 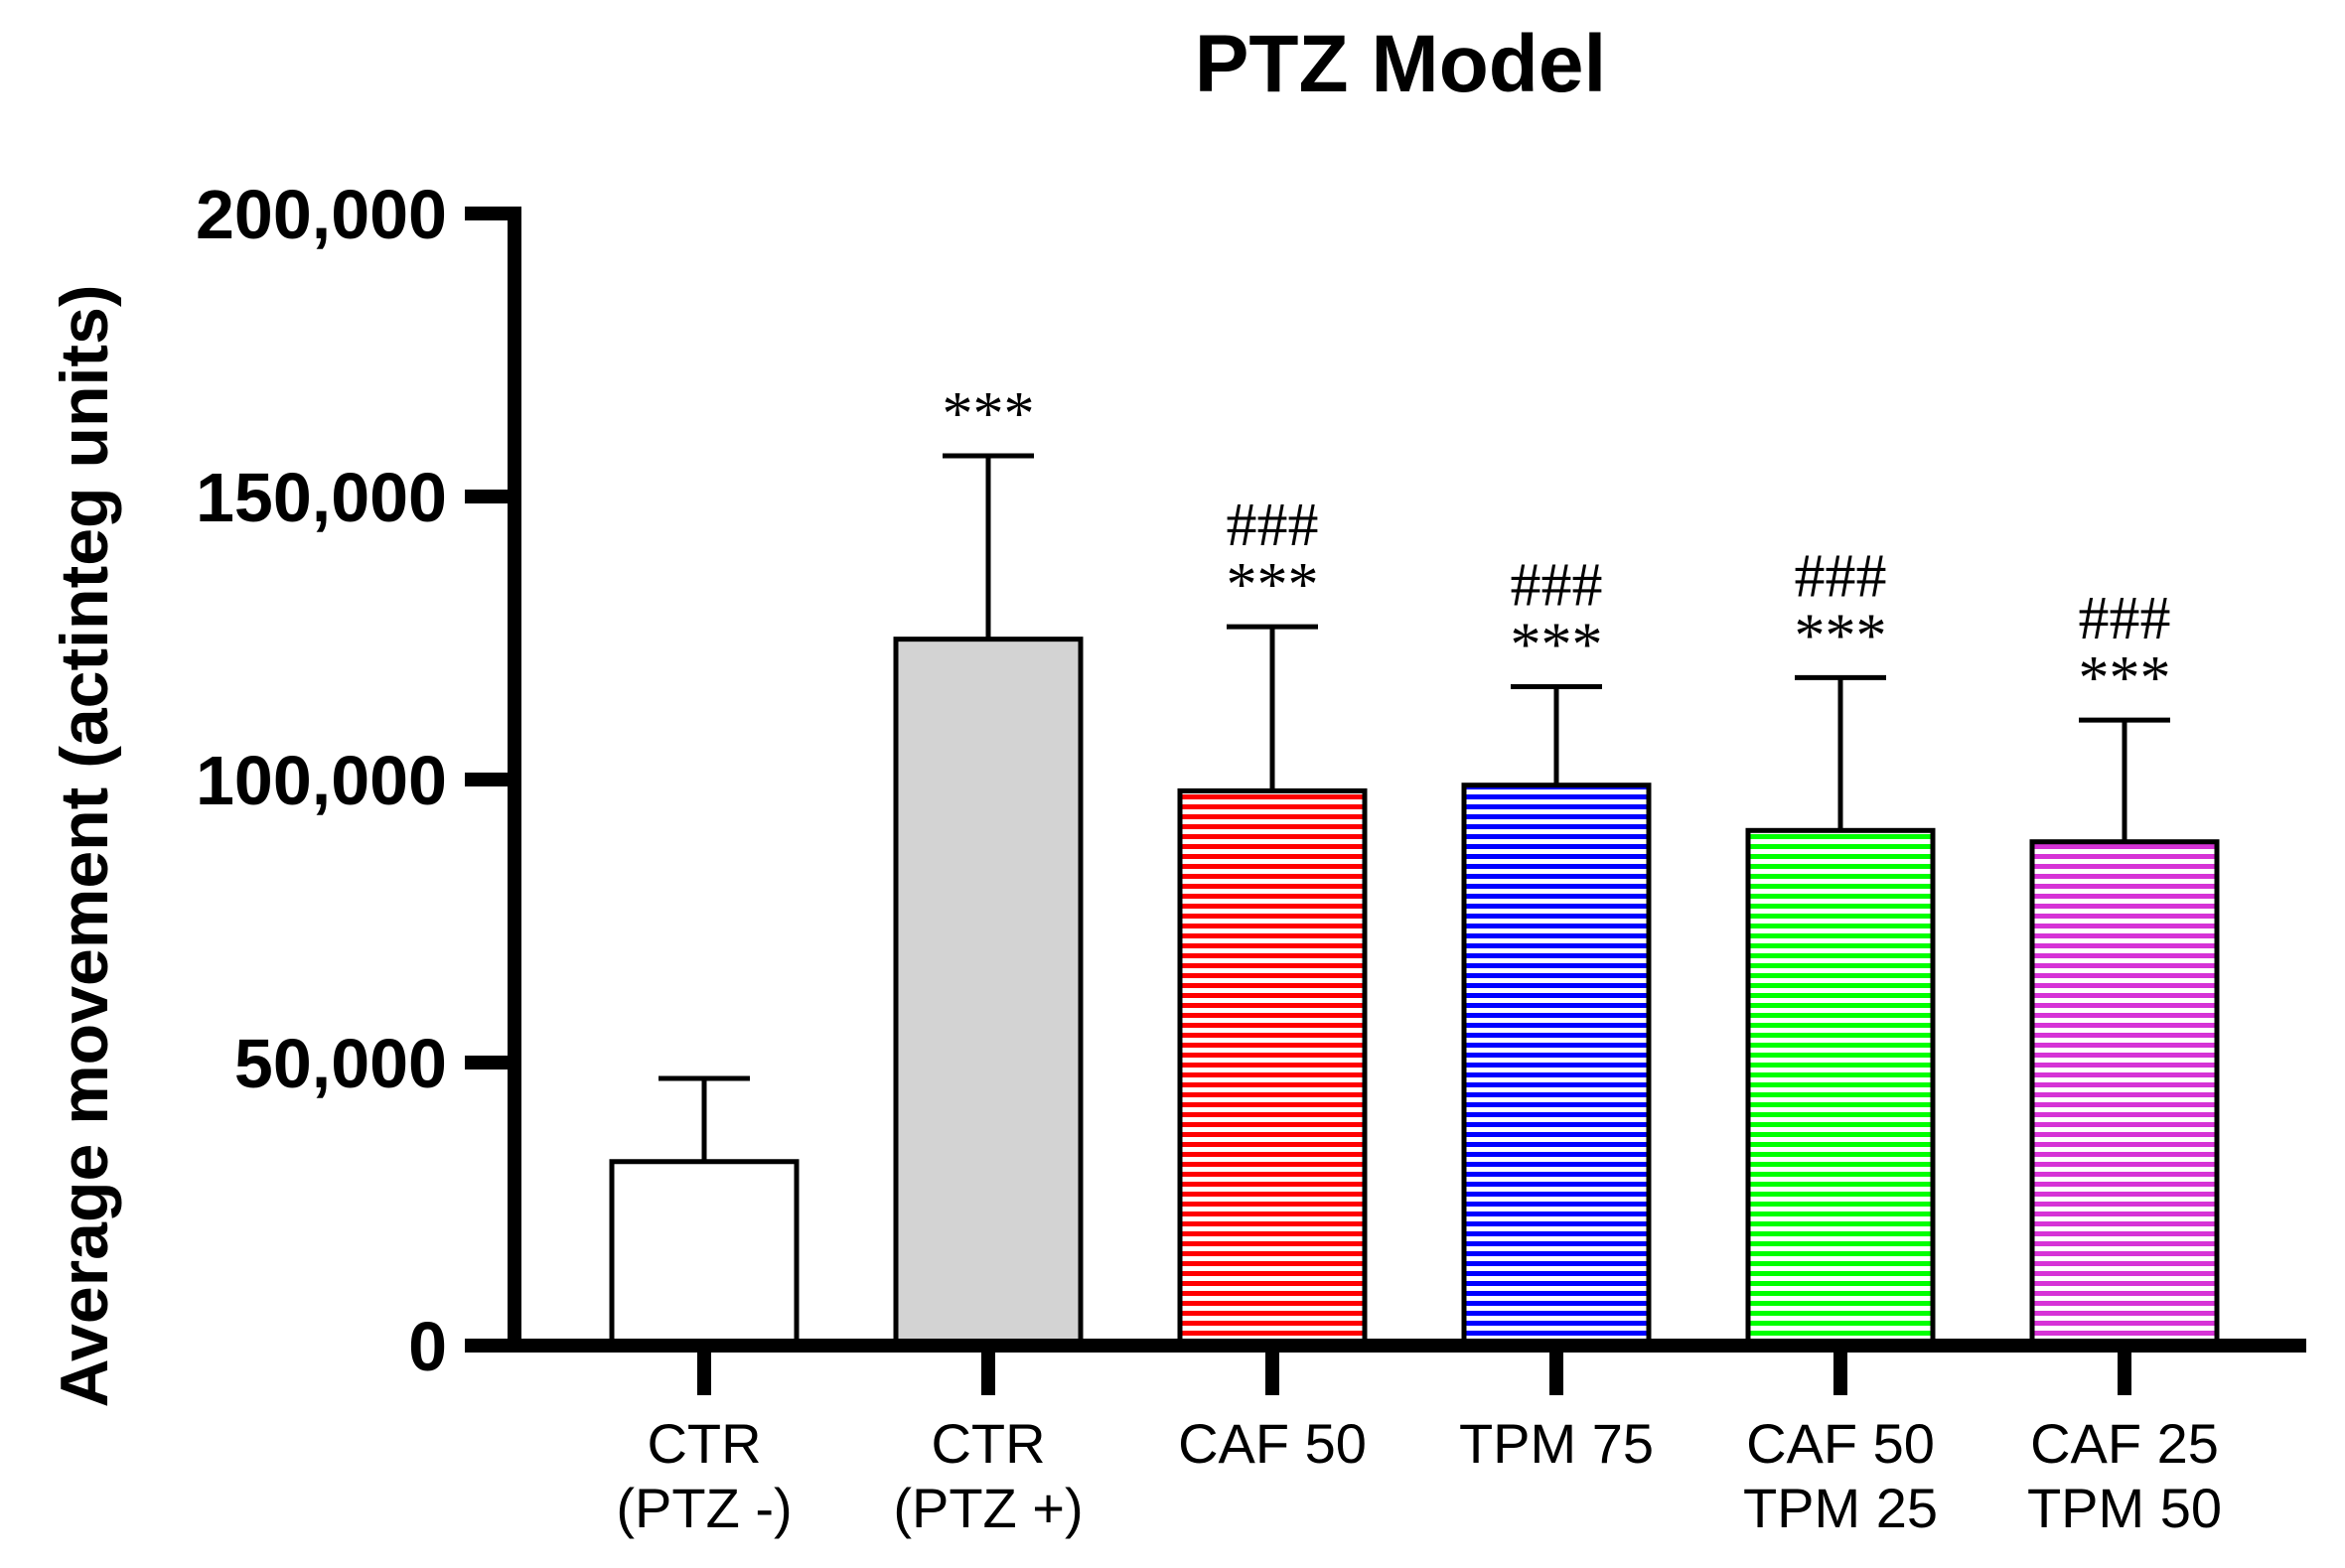 What do you see at coordinates (1840, 1508) in the screenshot?
I see `x-tick-label: TPM 25` at bounding box center [1840, 1508].